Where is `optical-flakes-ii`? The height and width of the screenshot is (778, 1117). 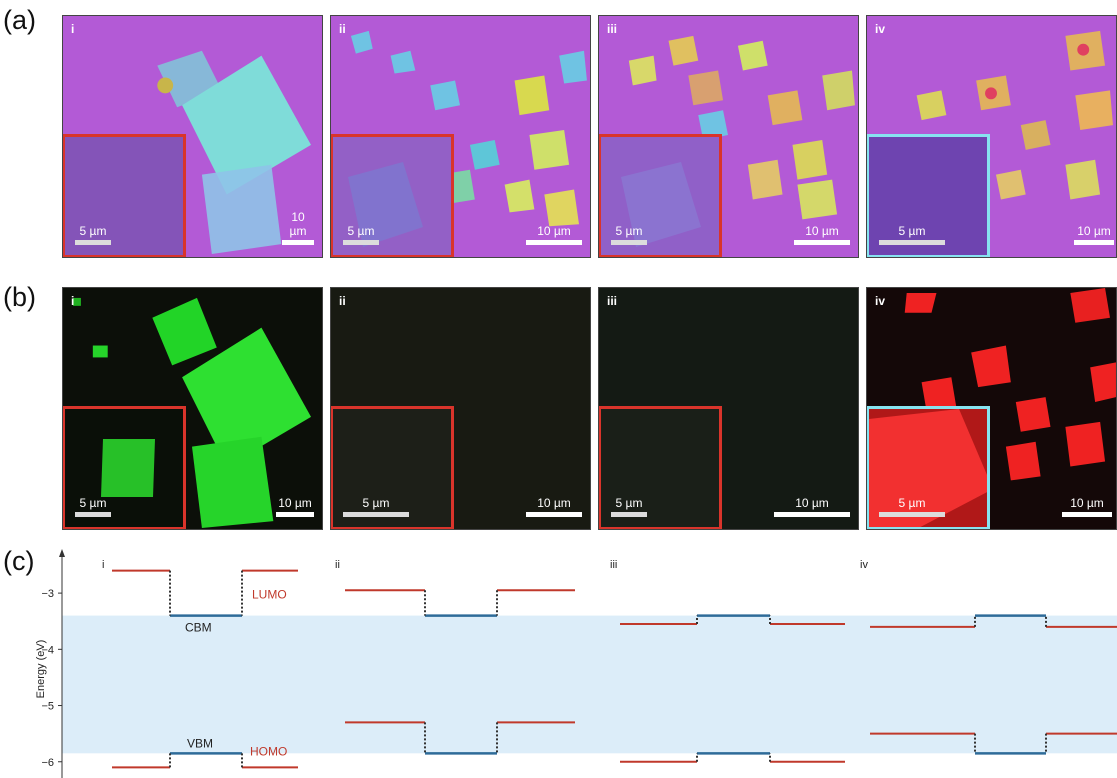 optical-flakes-ii is located at coordinates (468, 128).